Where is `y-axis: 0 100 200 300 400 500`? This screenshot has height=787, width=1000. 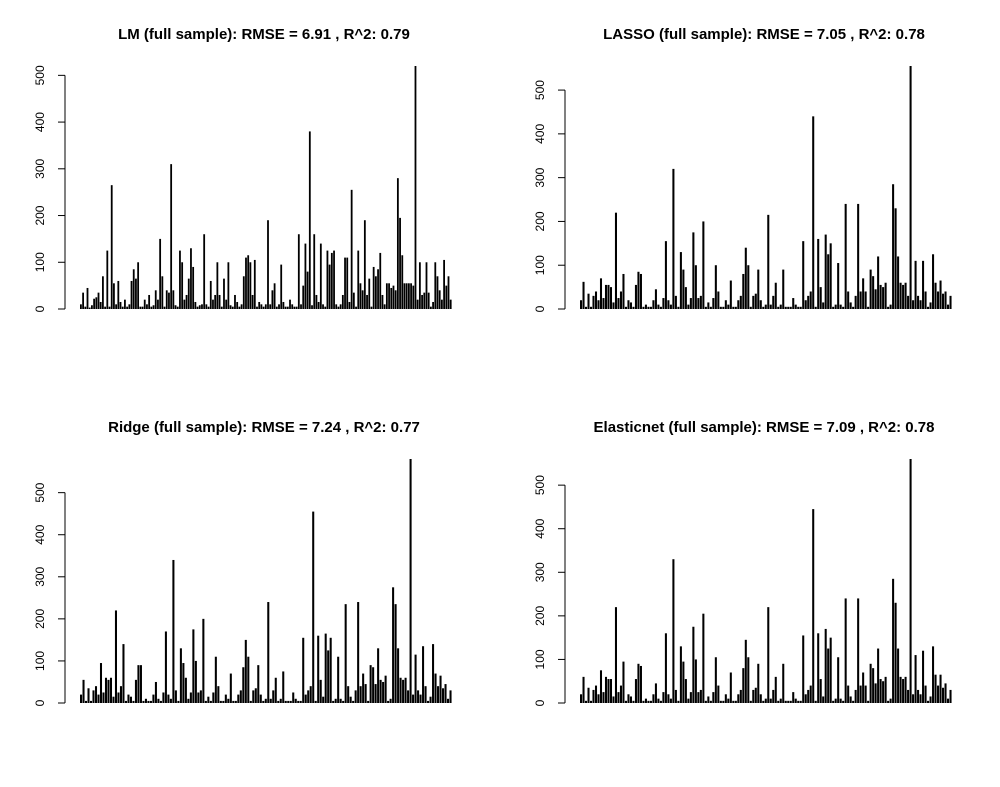 y-axis: 0 100 200 300 400 500 is located at coordinates (49, 188).